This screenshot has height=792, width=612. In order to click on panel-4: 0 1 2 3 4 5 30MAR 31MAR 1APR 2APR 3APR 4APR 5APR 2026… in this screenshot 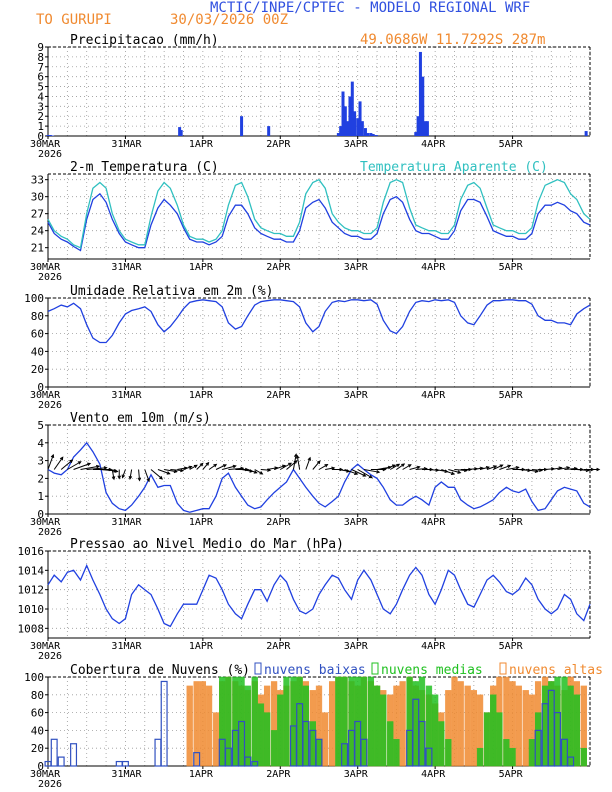, I will do `click(315, 474)`.